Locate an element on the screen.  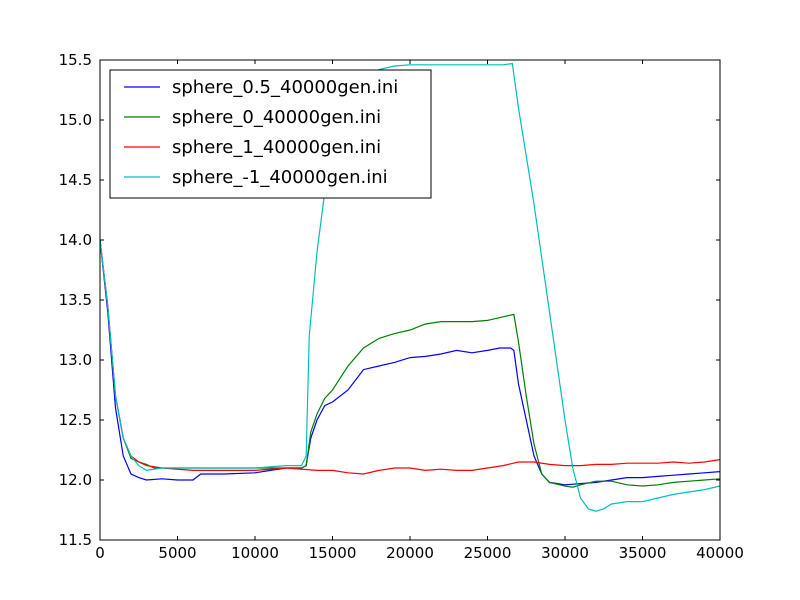
y-tick-label: 12.0 is located at coordinates (75, 480).